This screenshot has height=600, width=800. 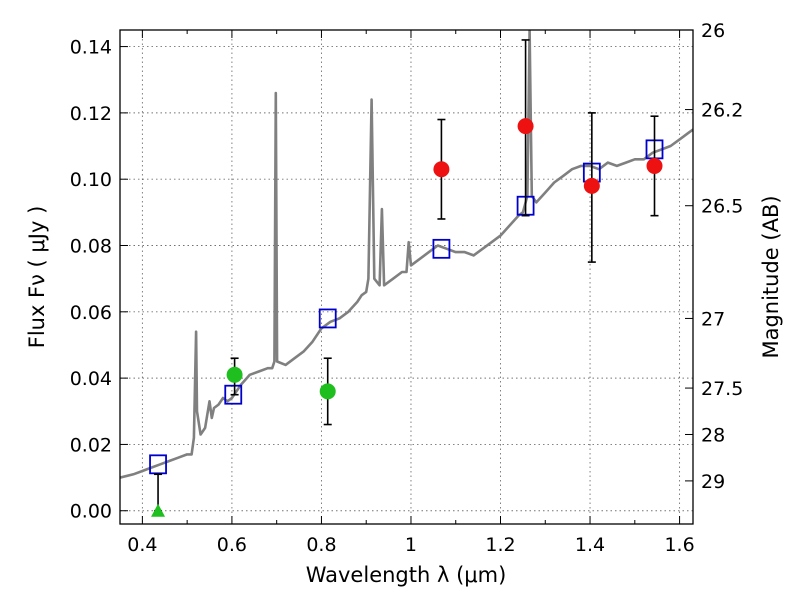 I want to click on x-tick-label: 1.2, so click(x=500, y=545).